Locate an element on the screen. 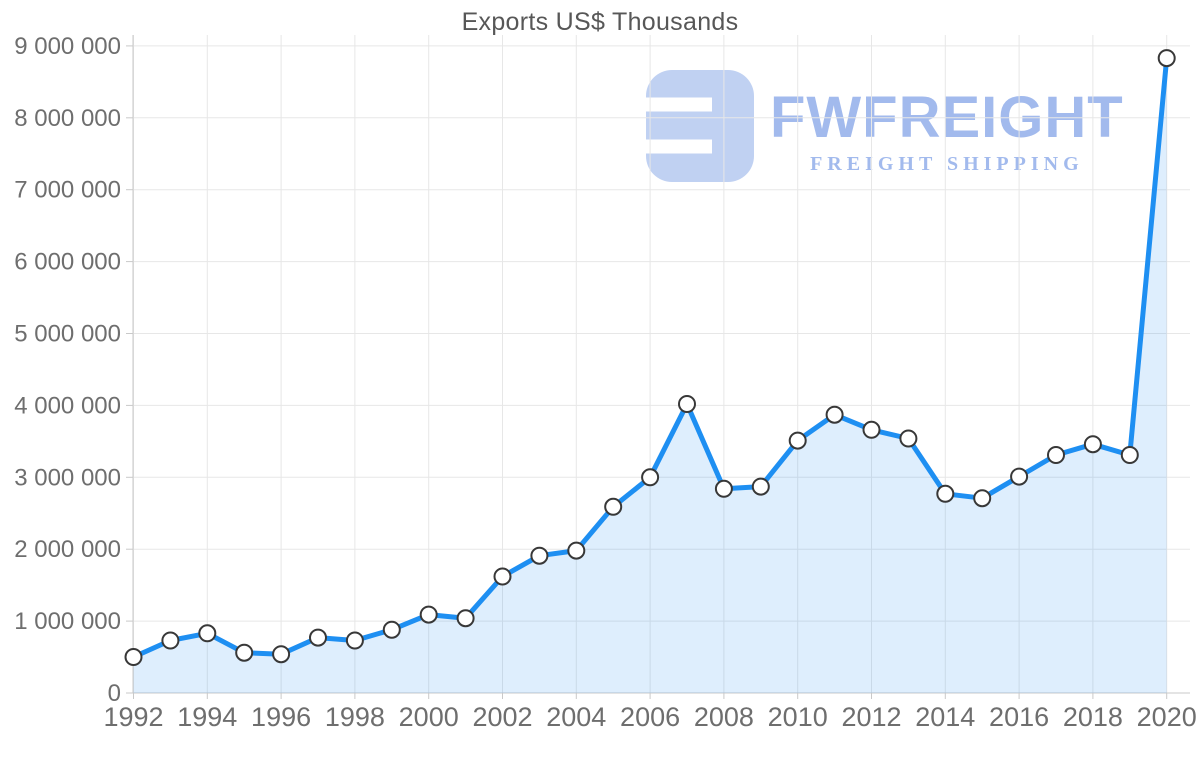 Image resolution: width=1200 pixels, height=763 pixels. data-point-1999 is located at coordinates (391, 629).